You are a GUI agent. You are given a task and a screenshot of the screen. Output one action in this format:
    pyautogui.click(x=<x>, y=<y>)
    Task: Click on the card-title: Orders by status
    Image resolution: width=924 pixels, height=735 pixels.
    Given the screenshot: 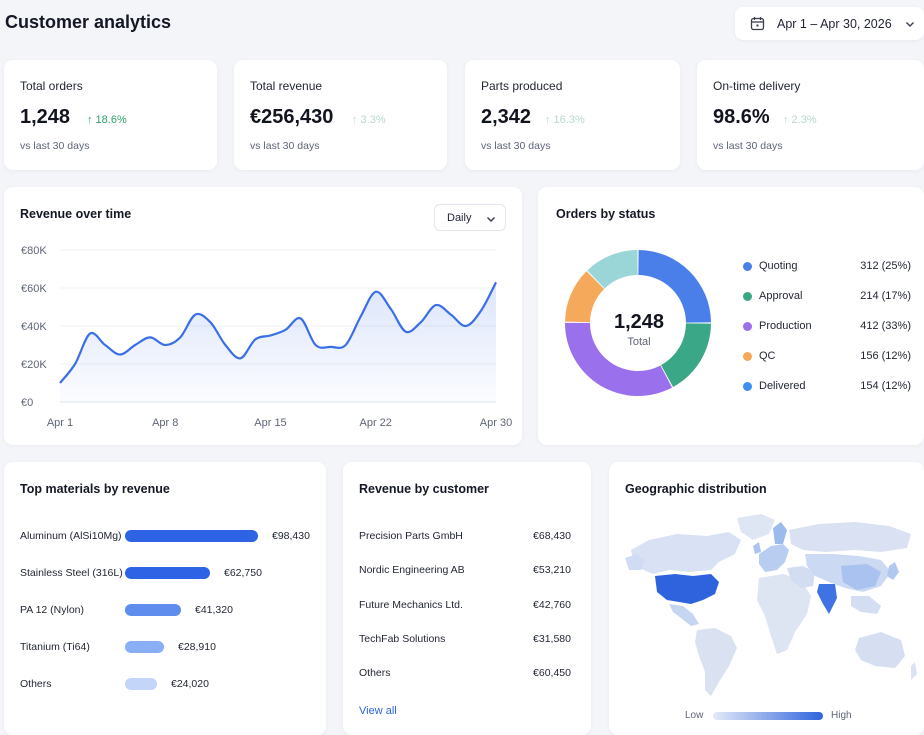 What is the action you would take?
    pyautogui.click(x=606, y=214)
    